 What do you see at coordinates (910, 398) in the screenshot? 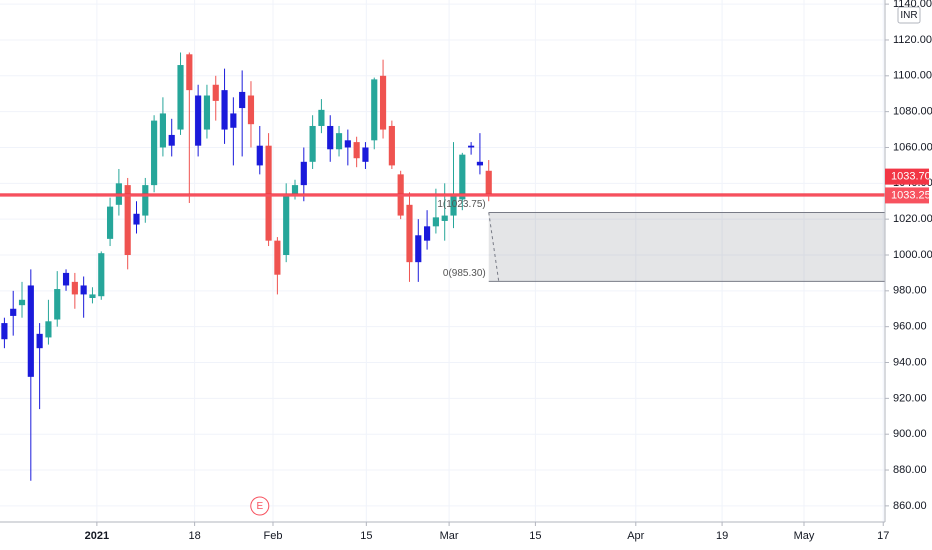
I see `y-tick-label: 920.00` at bounding box center [910, 398].